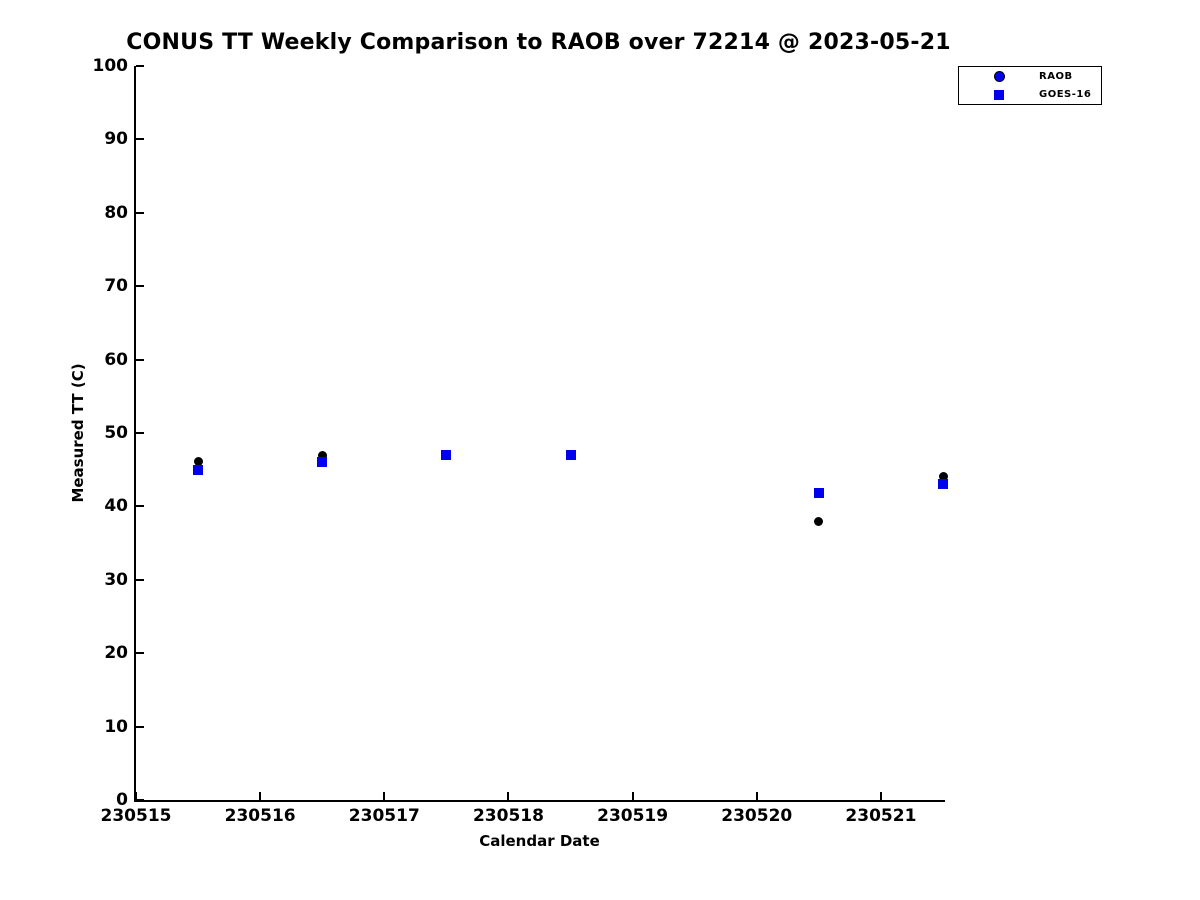 The image size is (1200, 900). What do you see at coordinates (136, 816) in the screenshot?
I see `x-tick-label: 230515` at bounding box center [136, 816].